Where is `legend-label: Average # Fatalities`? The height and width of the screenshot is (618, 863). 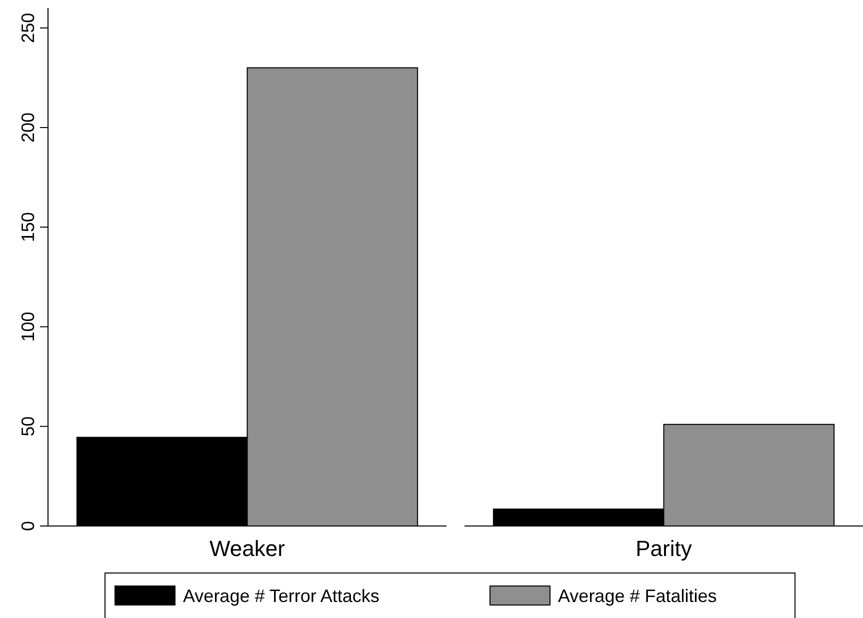
legend-label: Average # Fatalities is located at coordinates (637, 596).